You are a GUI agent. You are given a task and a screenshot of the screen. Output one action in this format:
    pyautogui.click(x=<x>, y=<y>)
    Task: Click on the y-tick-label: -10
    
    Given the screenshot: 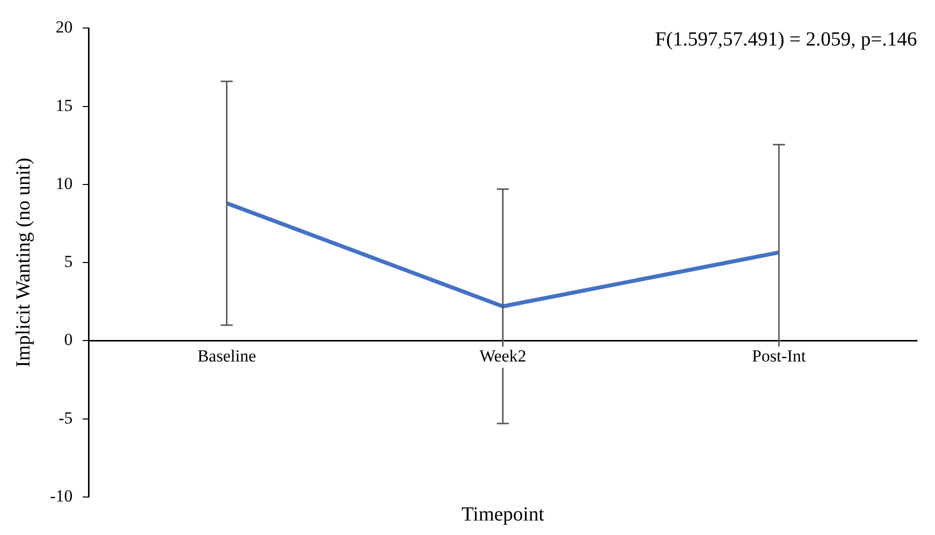 What is the action you would take?
    pyautogui.click(x=61, y=496)
    